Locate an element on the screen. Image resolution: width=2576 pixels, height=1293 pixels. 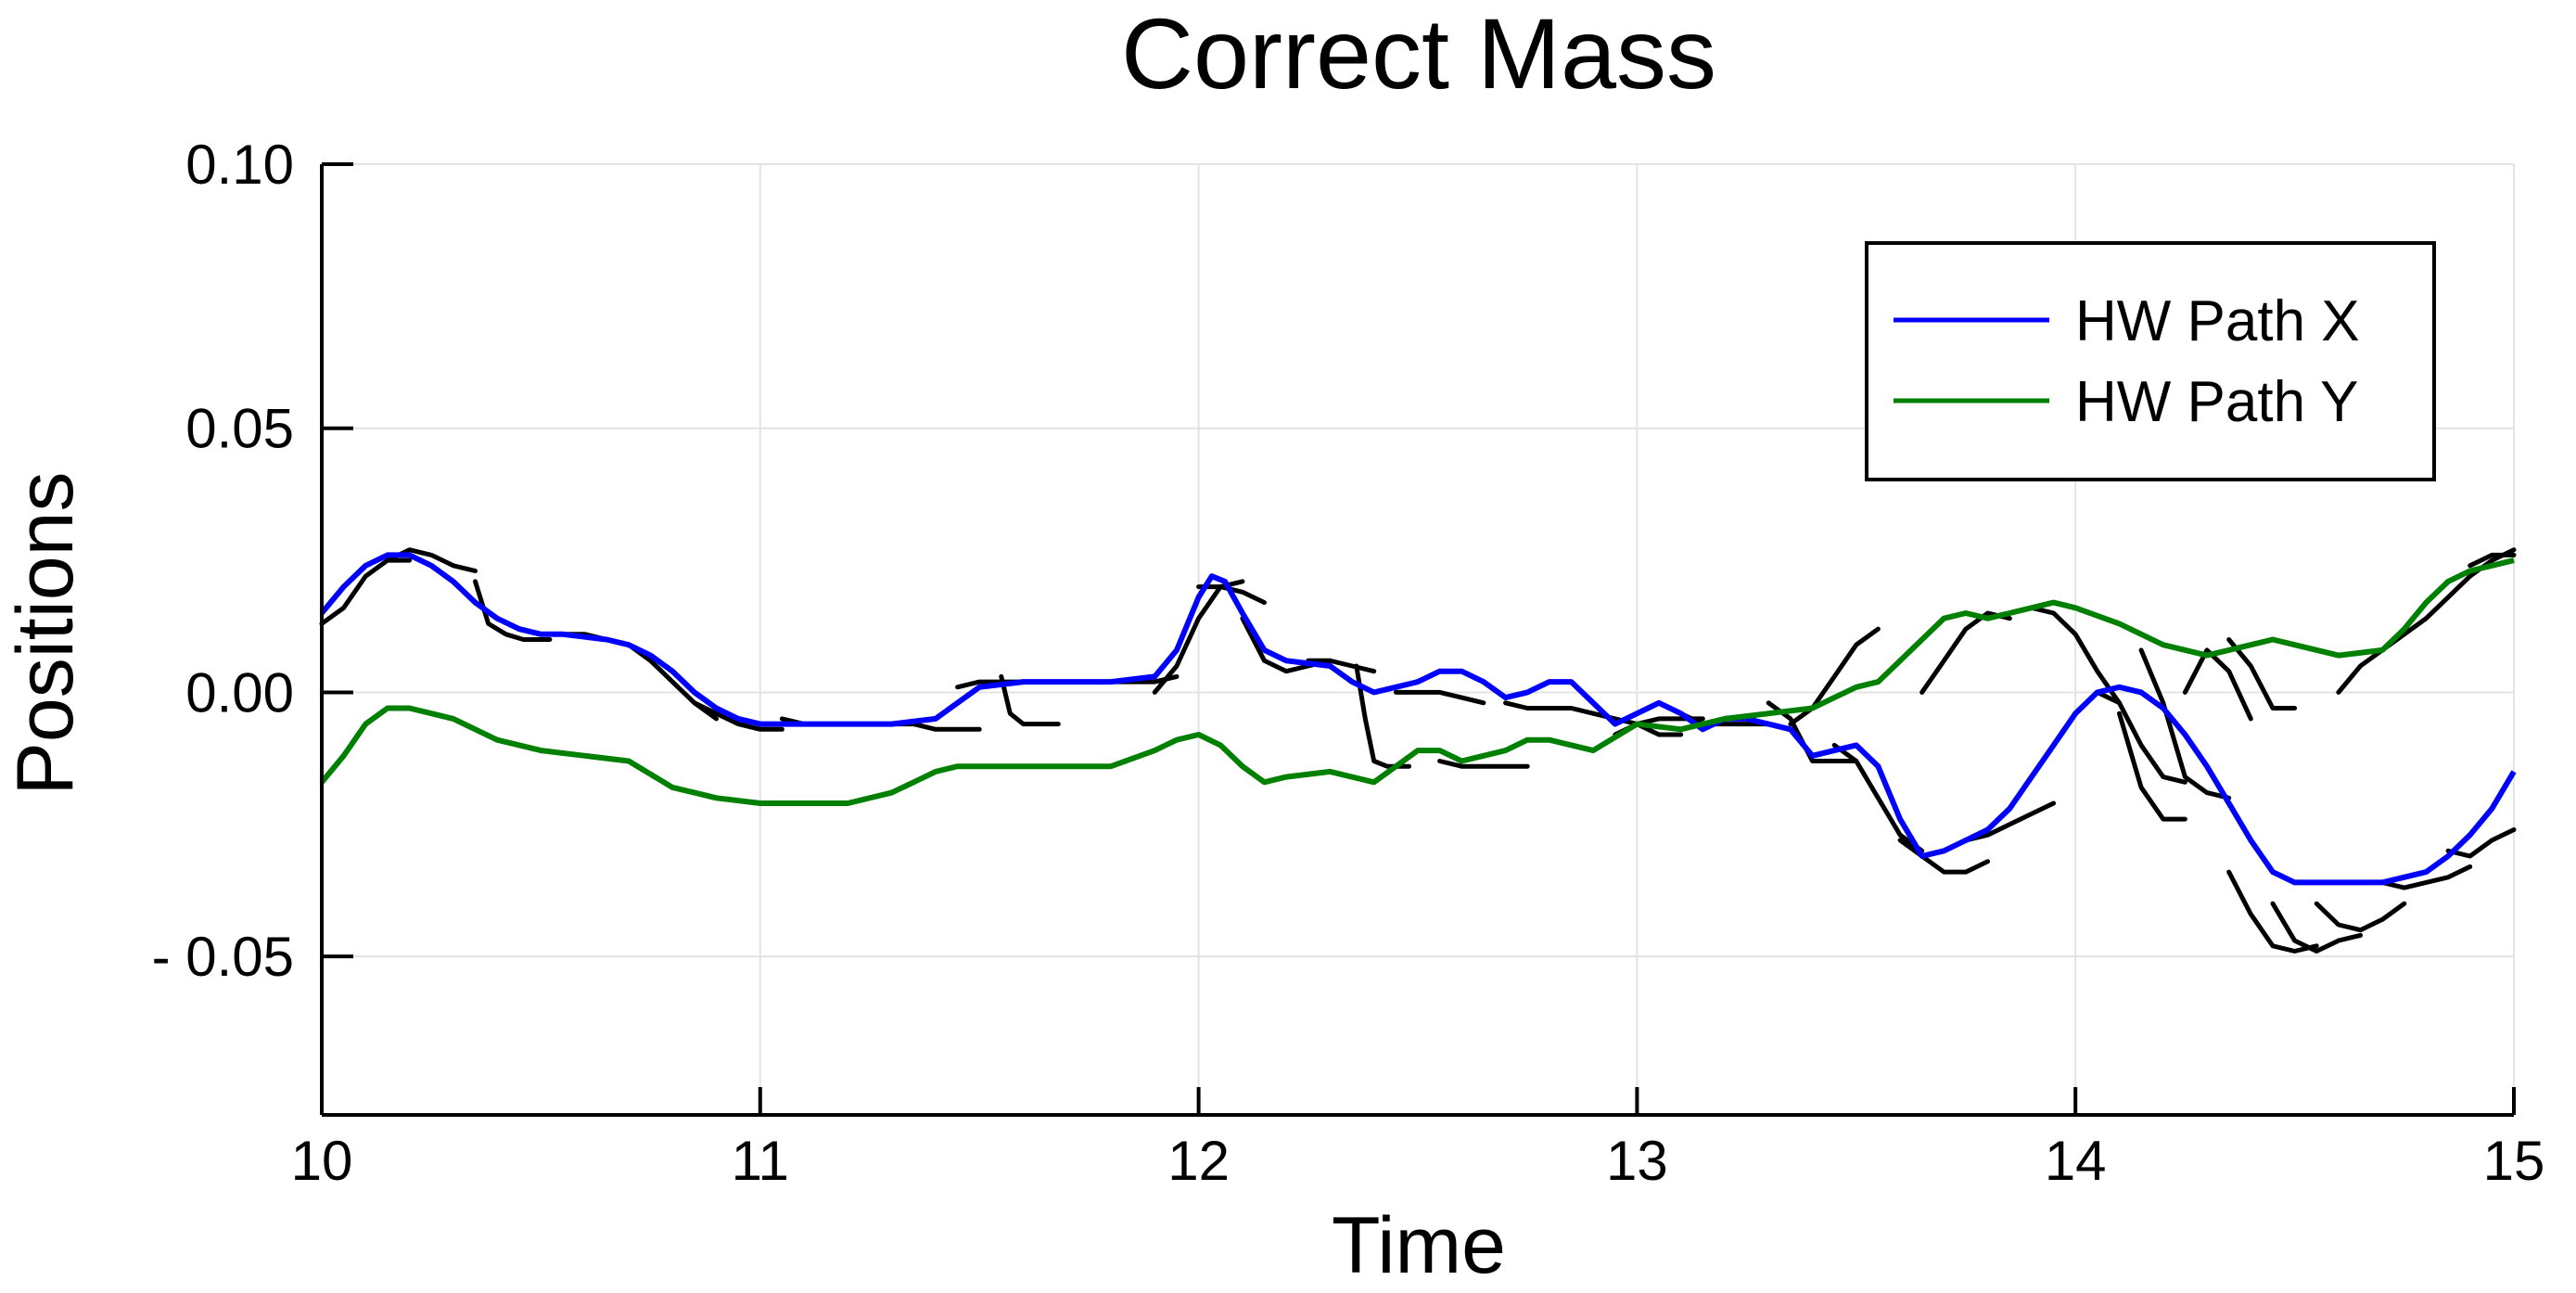
x-tick-label: 15 is located at coordinates (2514, 1161).